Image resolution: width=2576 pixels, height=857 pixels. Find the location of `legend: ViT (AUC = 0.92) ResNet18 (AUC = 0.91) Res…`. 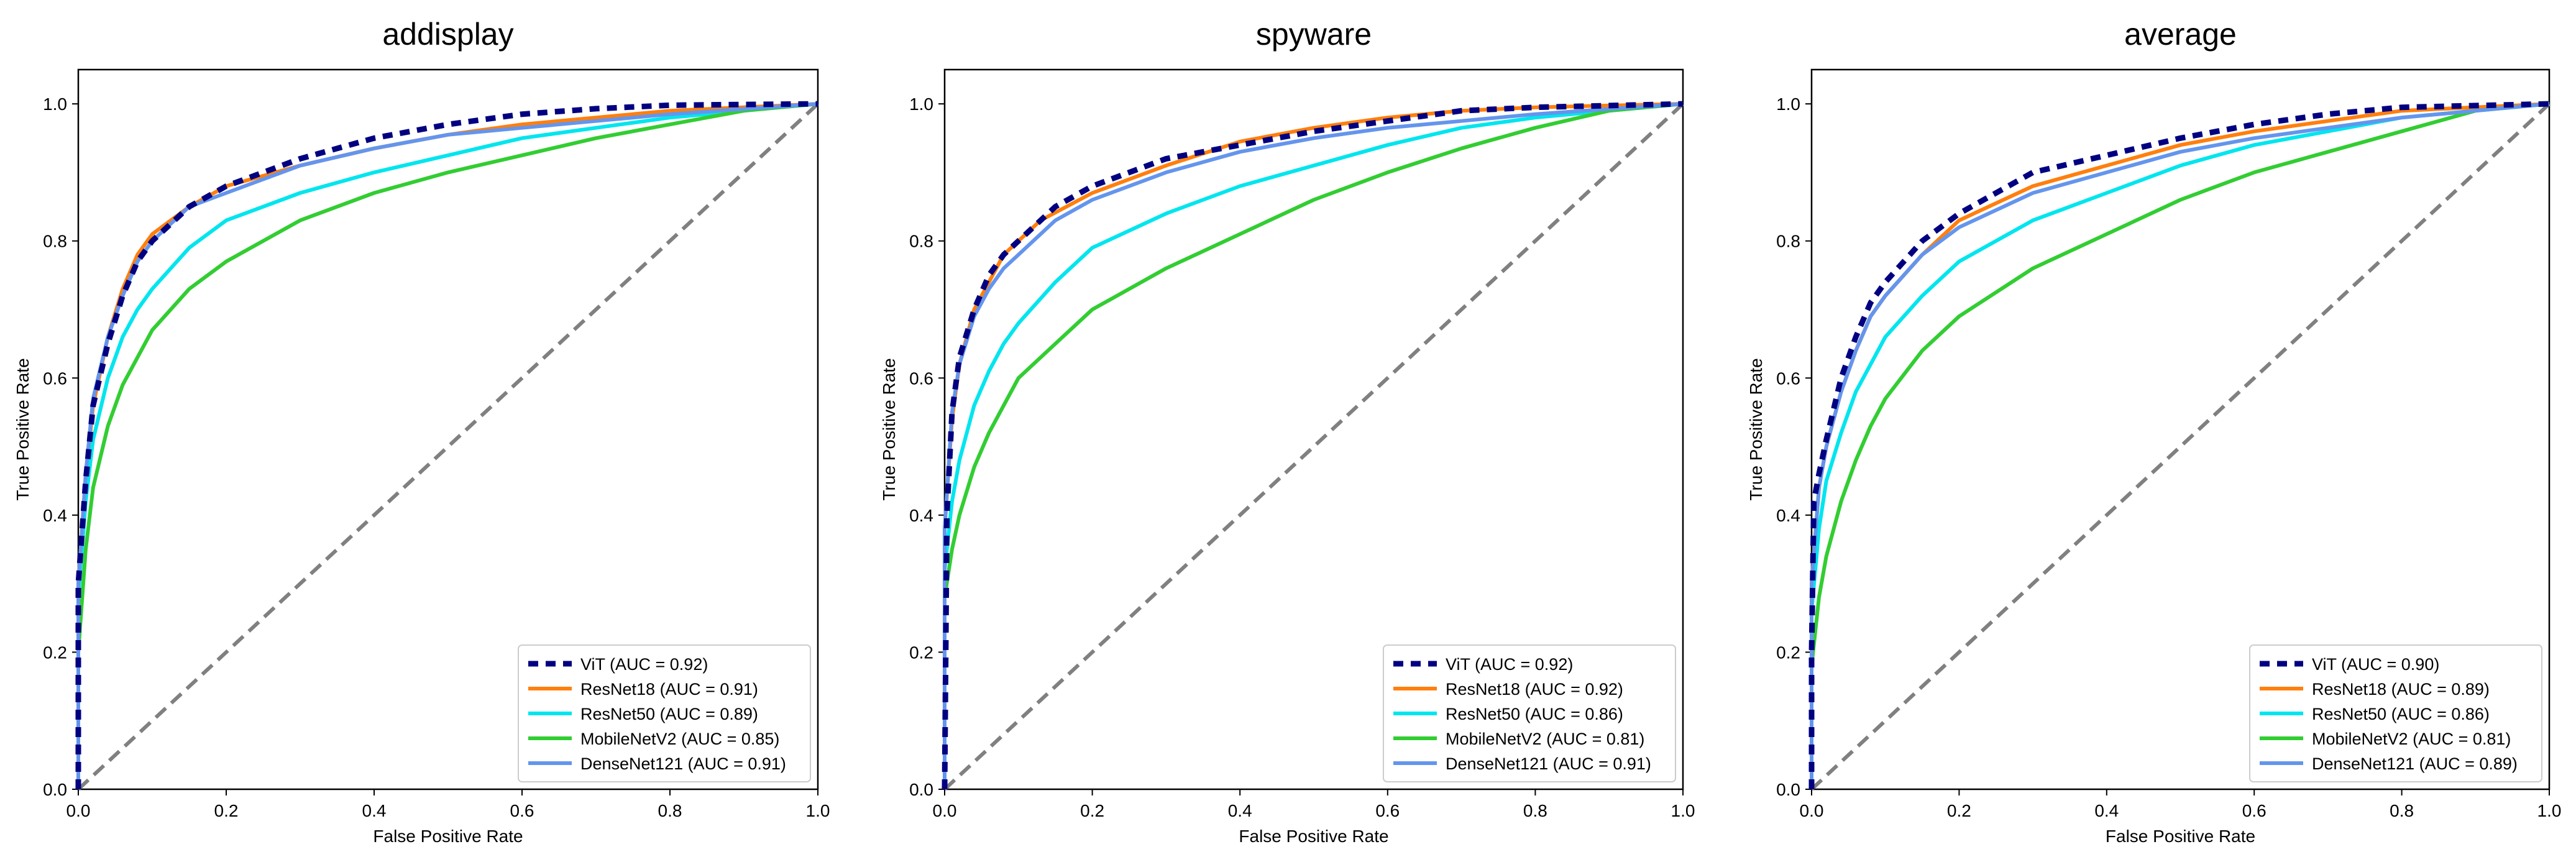

legend: ViT (AUC = 0.92) ResNet18 (AUC = 0.91) Res… is located at coordinates (664, 713).